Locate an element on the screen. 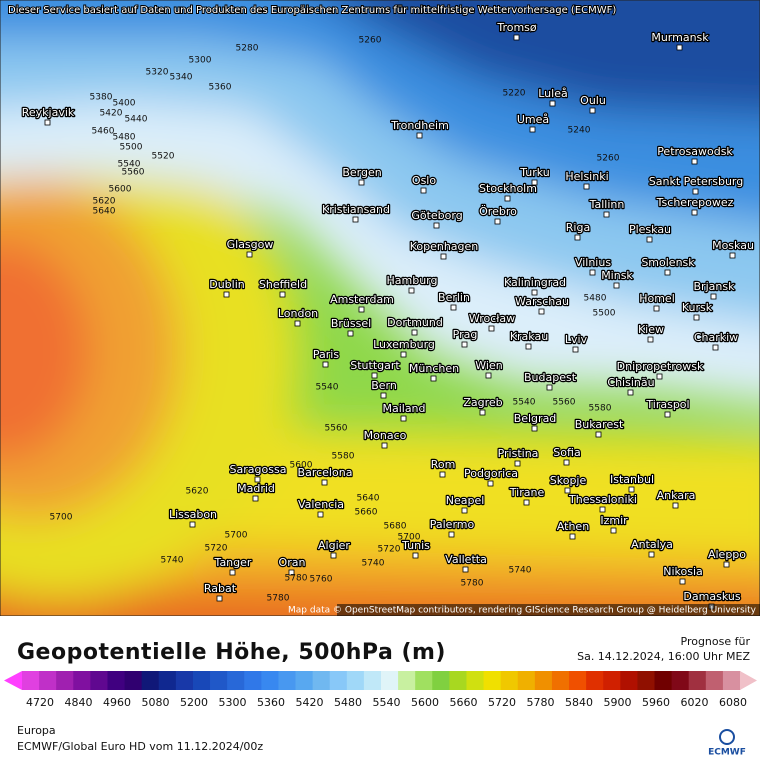 Image resolution: width=760 pixels, height=760 pixels. city-label: Reykjavik is located at coordinates (48, 112).